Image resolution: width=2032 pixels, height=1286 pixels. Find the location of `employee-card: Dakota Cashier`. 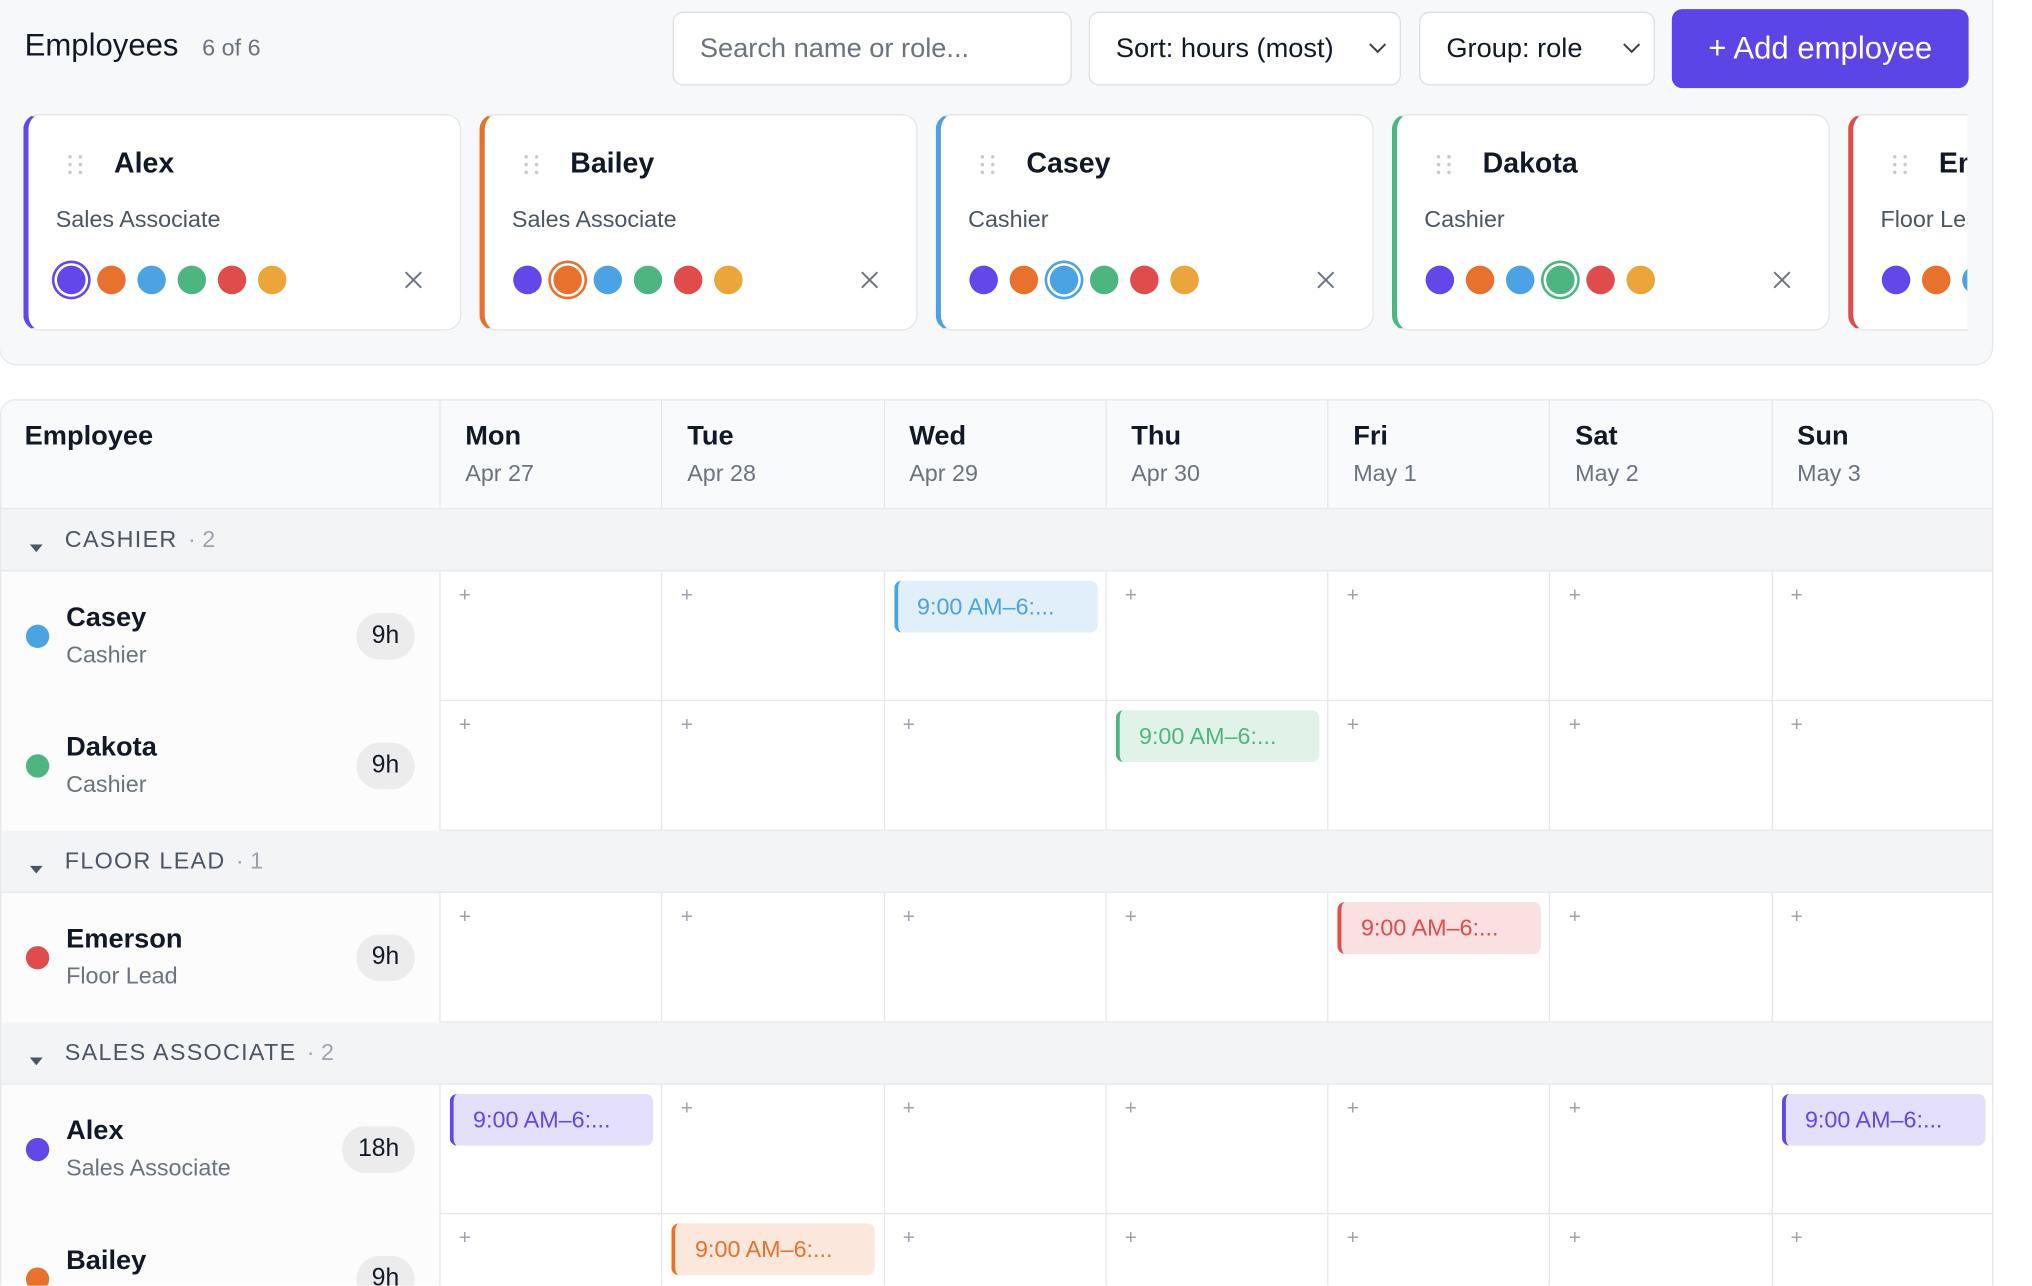

employee-card: Dakota Cashier is located at coordinates (1610, 222).